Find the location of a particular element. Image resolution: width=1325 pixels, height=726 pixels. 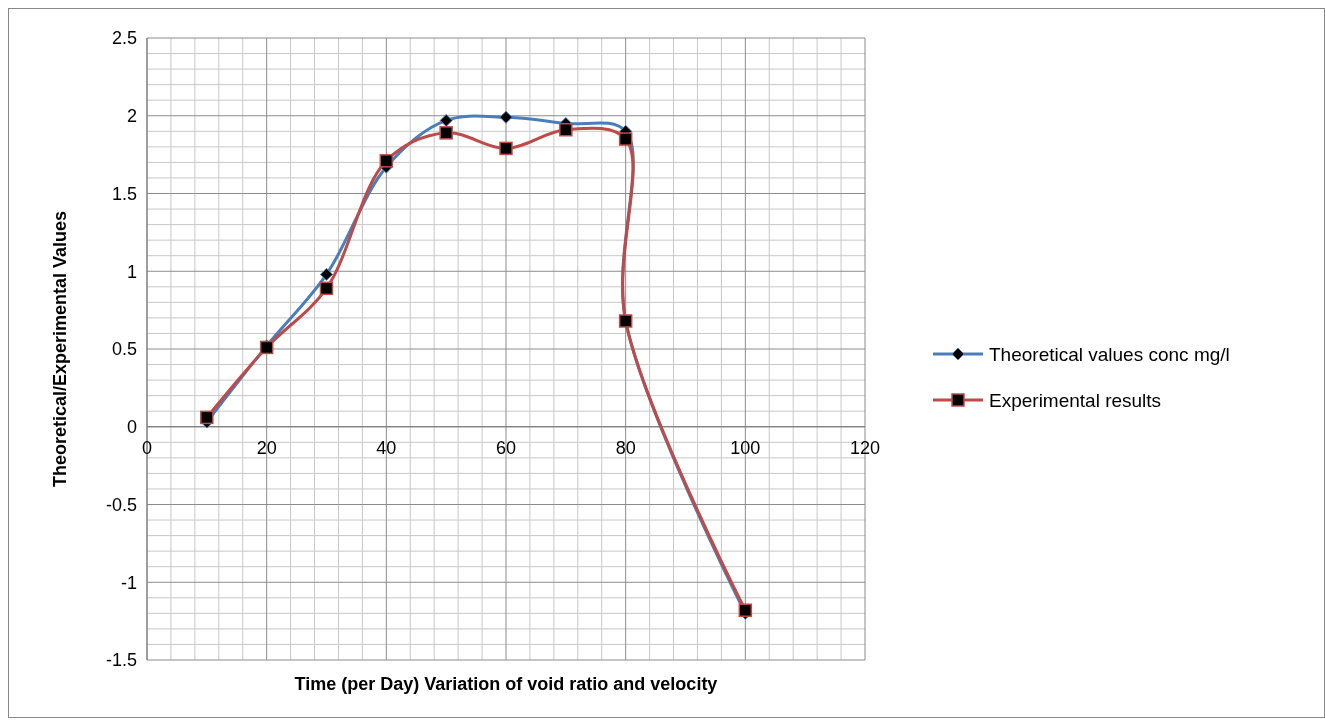

y-tick-label: -1.5 is located at coordinates (121, 660).